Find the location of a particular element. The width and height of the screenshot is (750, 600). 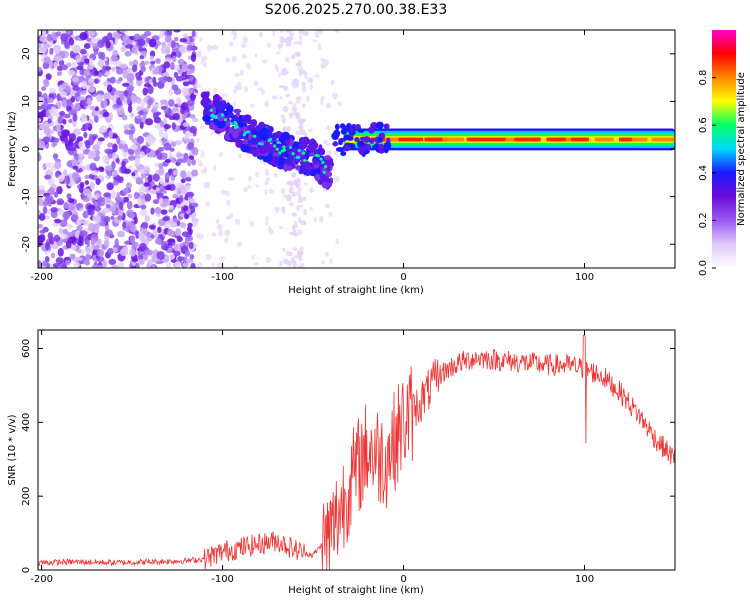

colorbar-tick-label: 0.4 is located at coordinates (703, 173).